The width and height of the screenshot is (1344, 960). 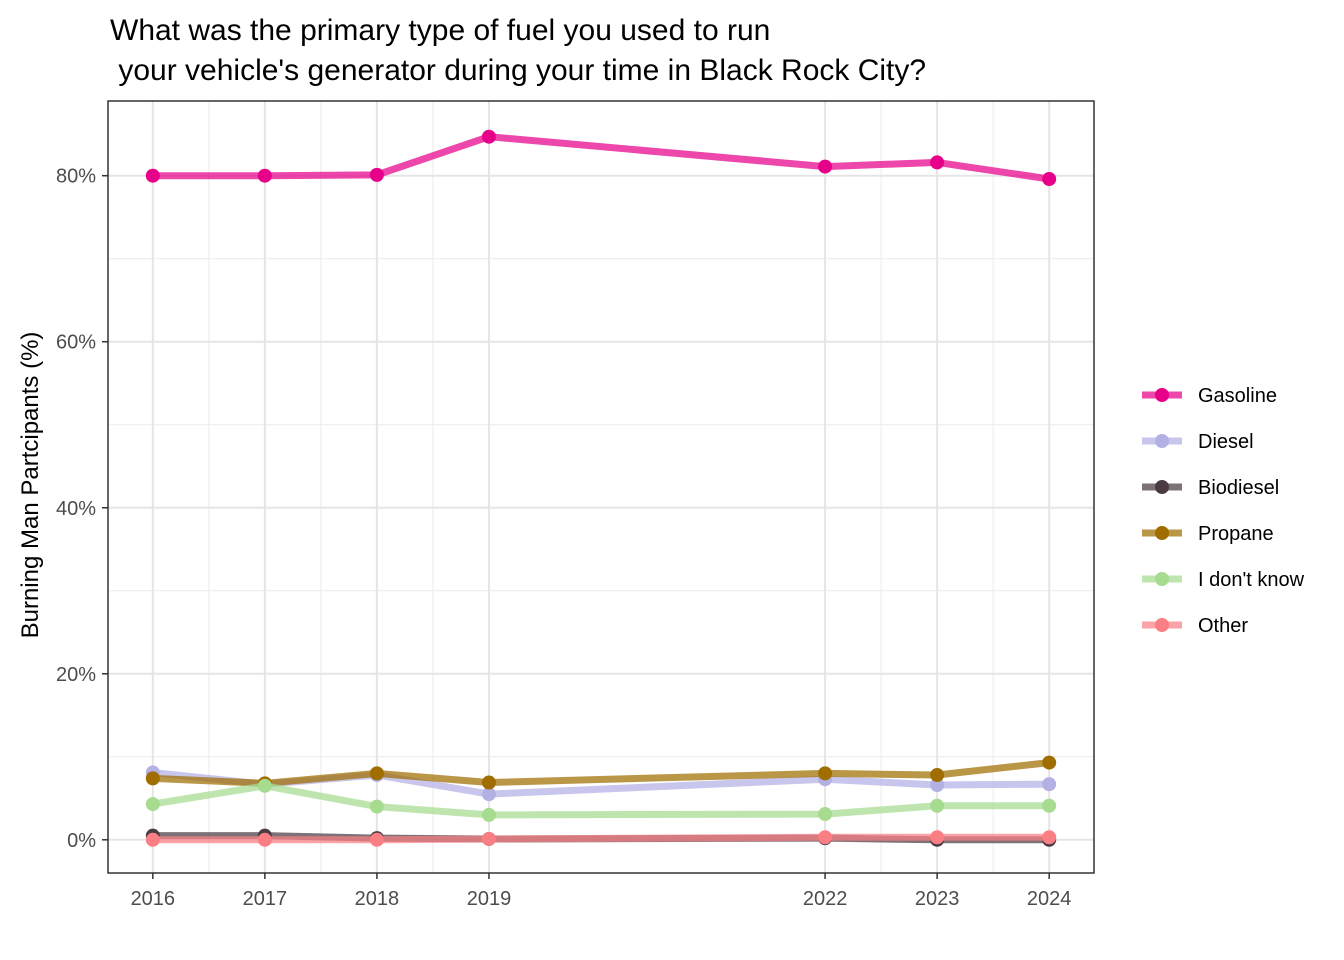 I want to click on legend-label: Other, so click(x=1223, y=626).